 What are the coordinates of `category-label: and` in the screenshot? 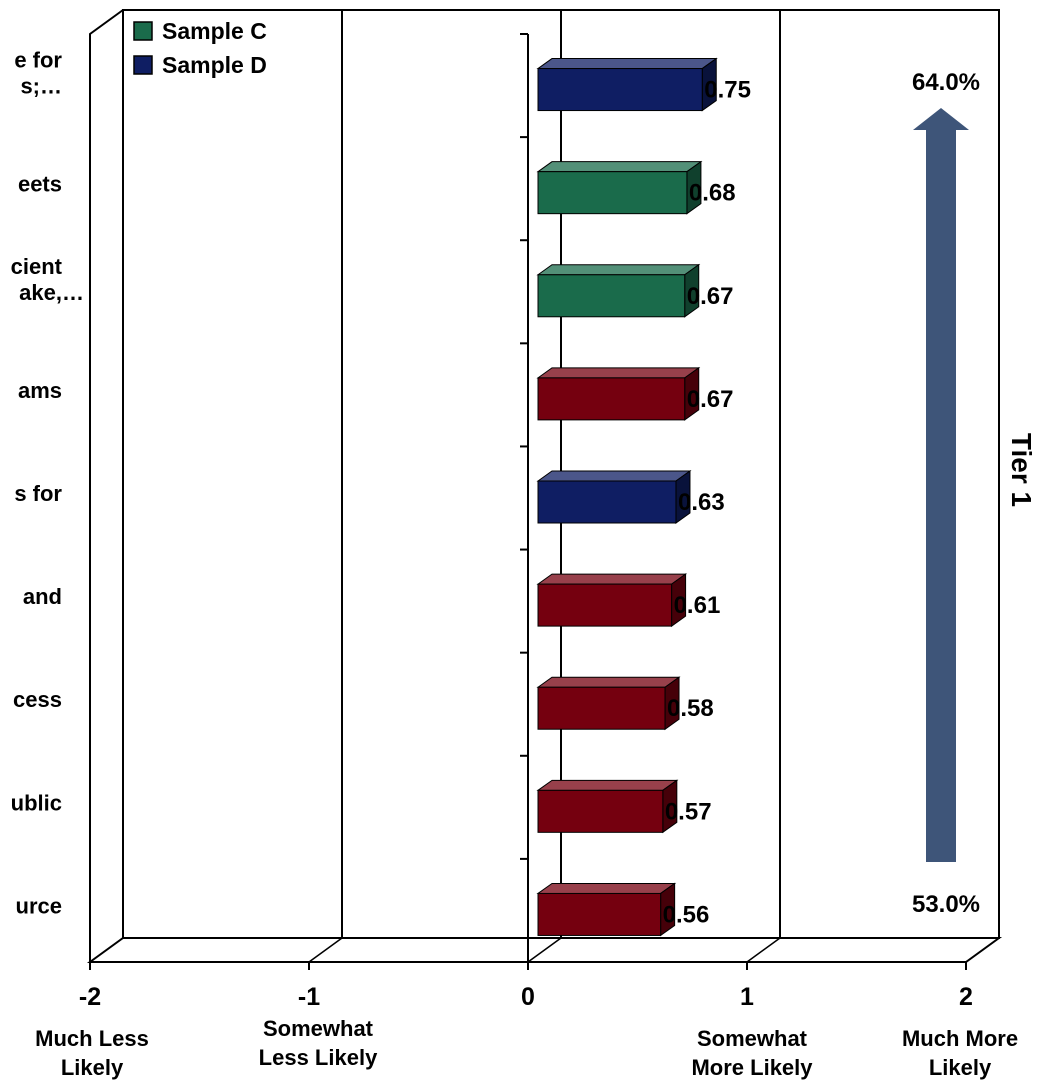 It's located at (42, 596).